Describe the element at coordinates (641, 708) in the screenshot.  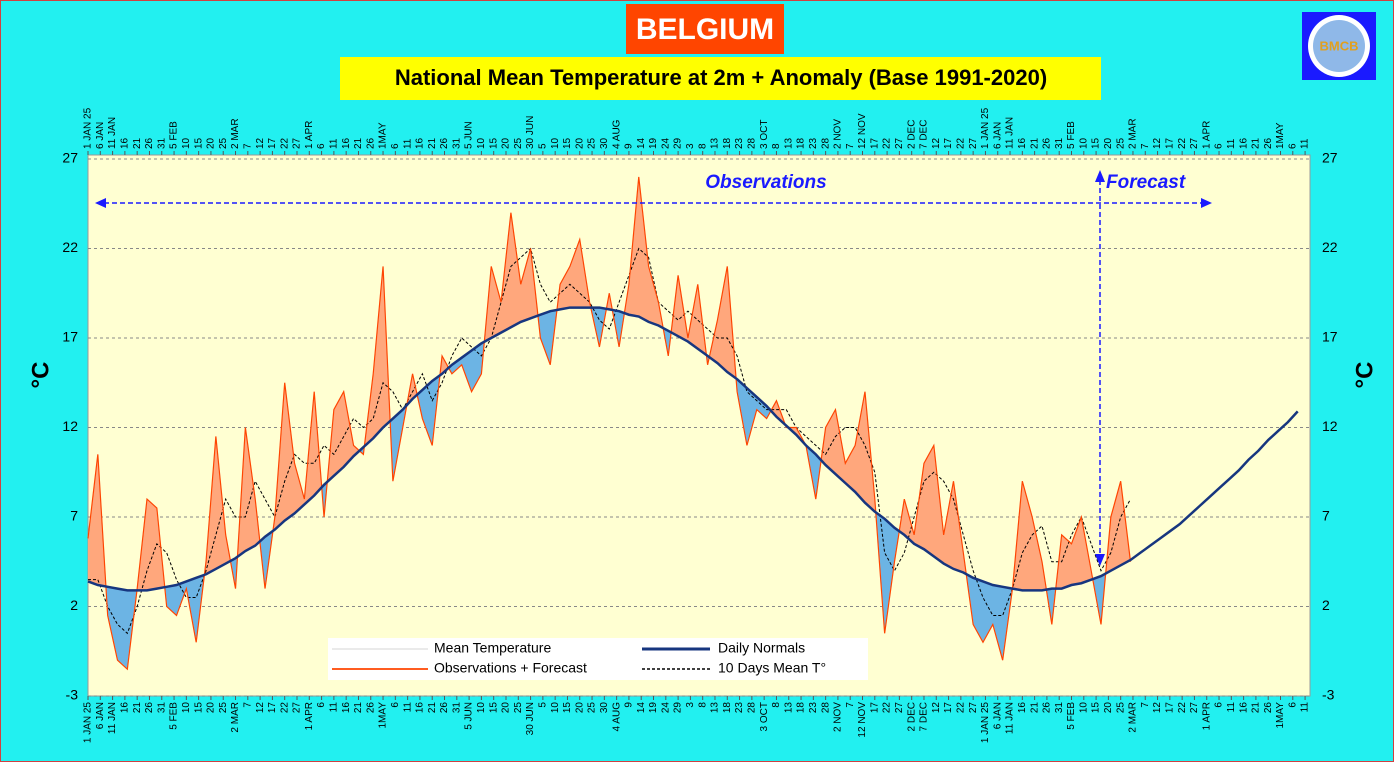
I see `x-tick-label: 14` at that location.